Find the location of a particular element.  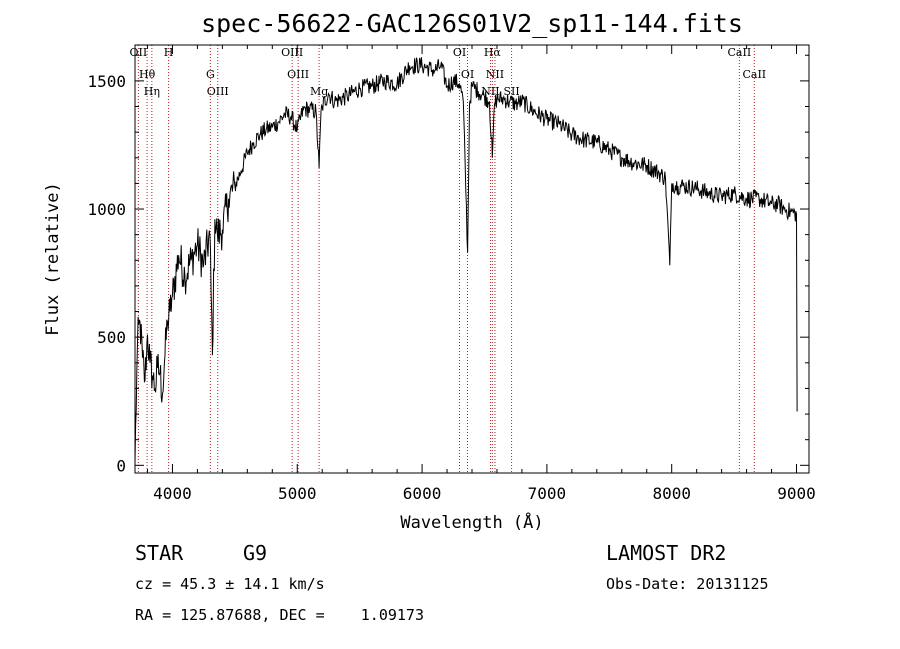

obs-date: Obs-Date: 20131125 is located at coordinates (687, 584).